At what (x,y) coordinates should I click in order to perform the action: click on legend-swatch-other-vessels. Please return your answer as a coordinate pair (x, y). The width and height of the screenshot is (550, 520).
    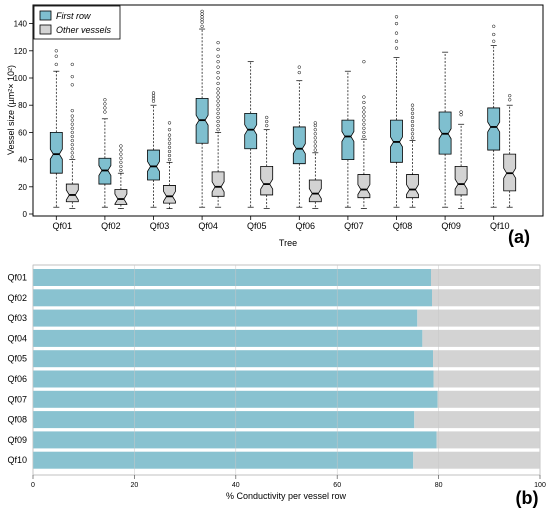
    Looking at the image, I should click on (45, 29).